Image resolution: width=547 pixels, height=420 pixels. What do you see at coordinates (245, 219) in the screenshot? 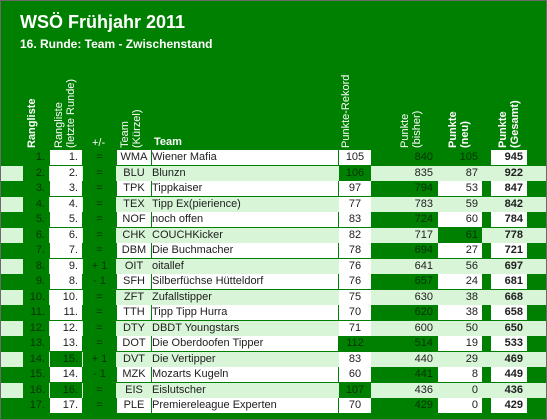
I see `cell-team-name: noch offen` at bounding box center [245, 219].